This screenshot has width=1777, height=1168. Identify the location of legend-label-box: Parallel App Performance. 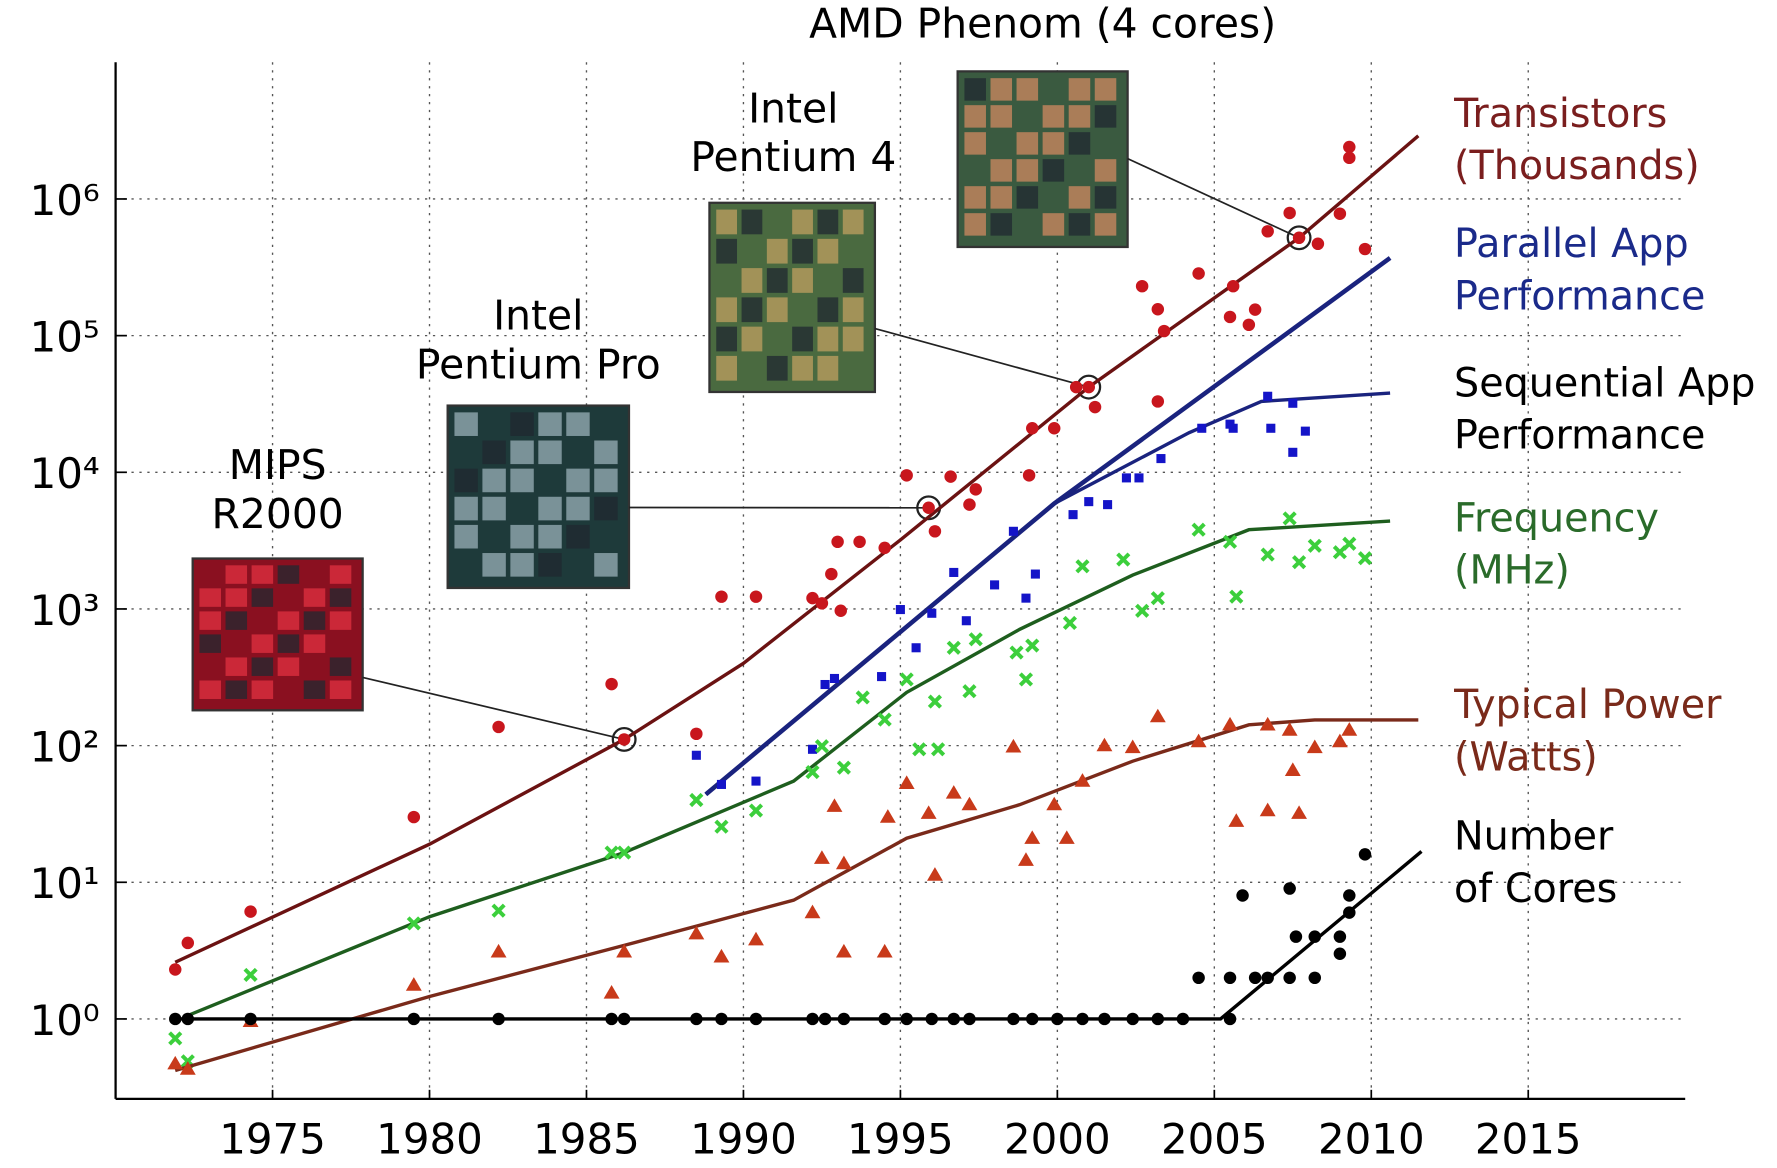
(1580, 271).